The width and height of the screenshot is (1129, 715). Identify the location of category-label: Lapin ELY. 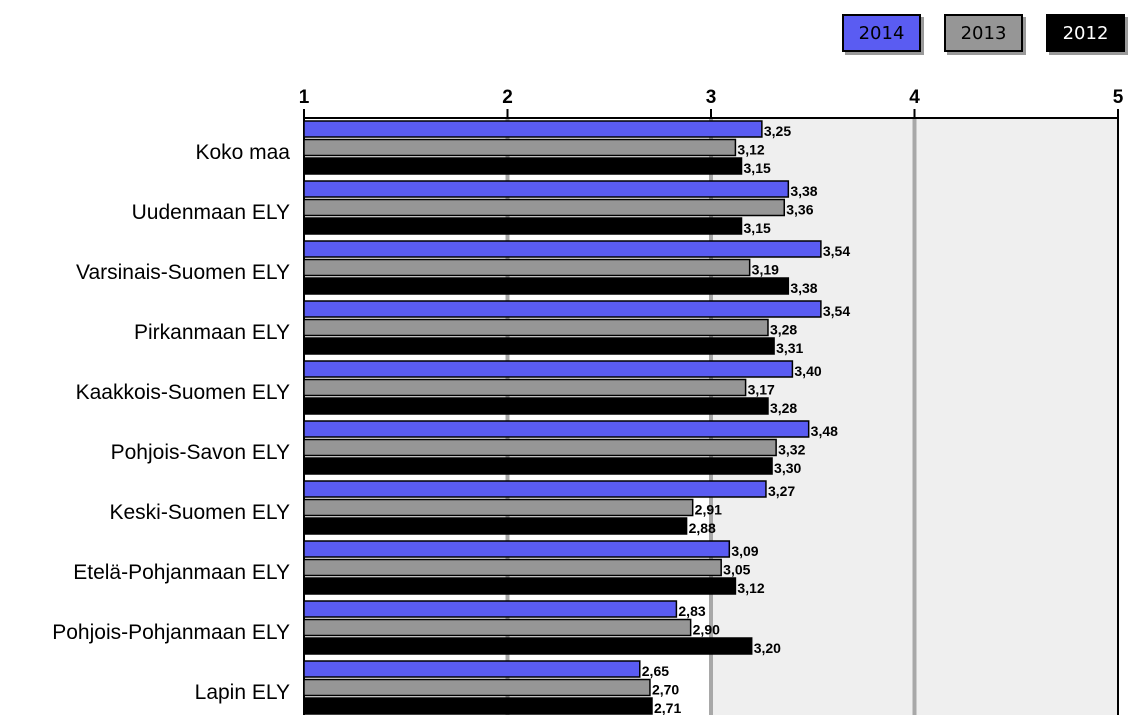
(242, 692).